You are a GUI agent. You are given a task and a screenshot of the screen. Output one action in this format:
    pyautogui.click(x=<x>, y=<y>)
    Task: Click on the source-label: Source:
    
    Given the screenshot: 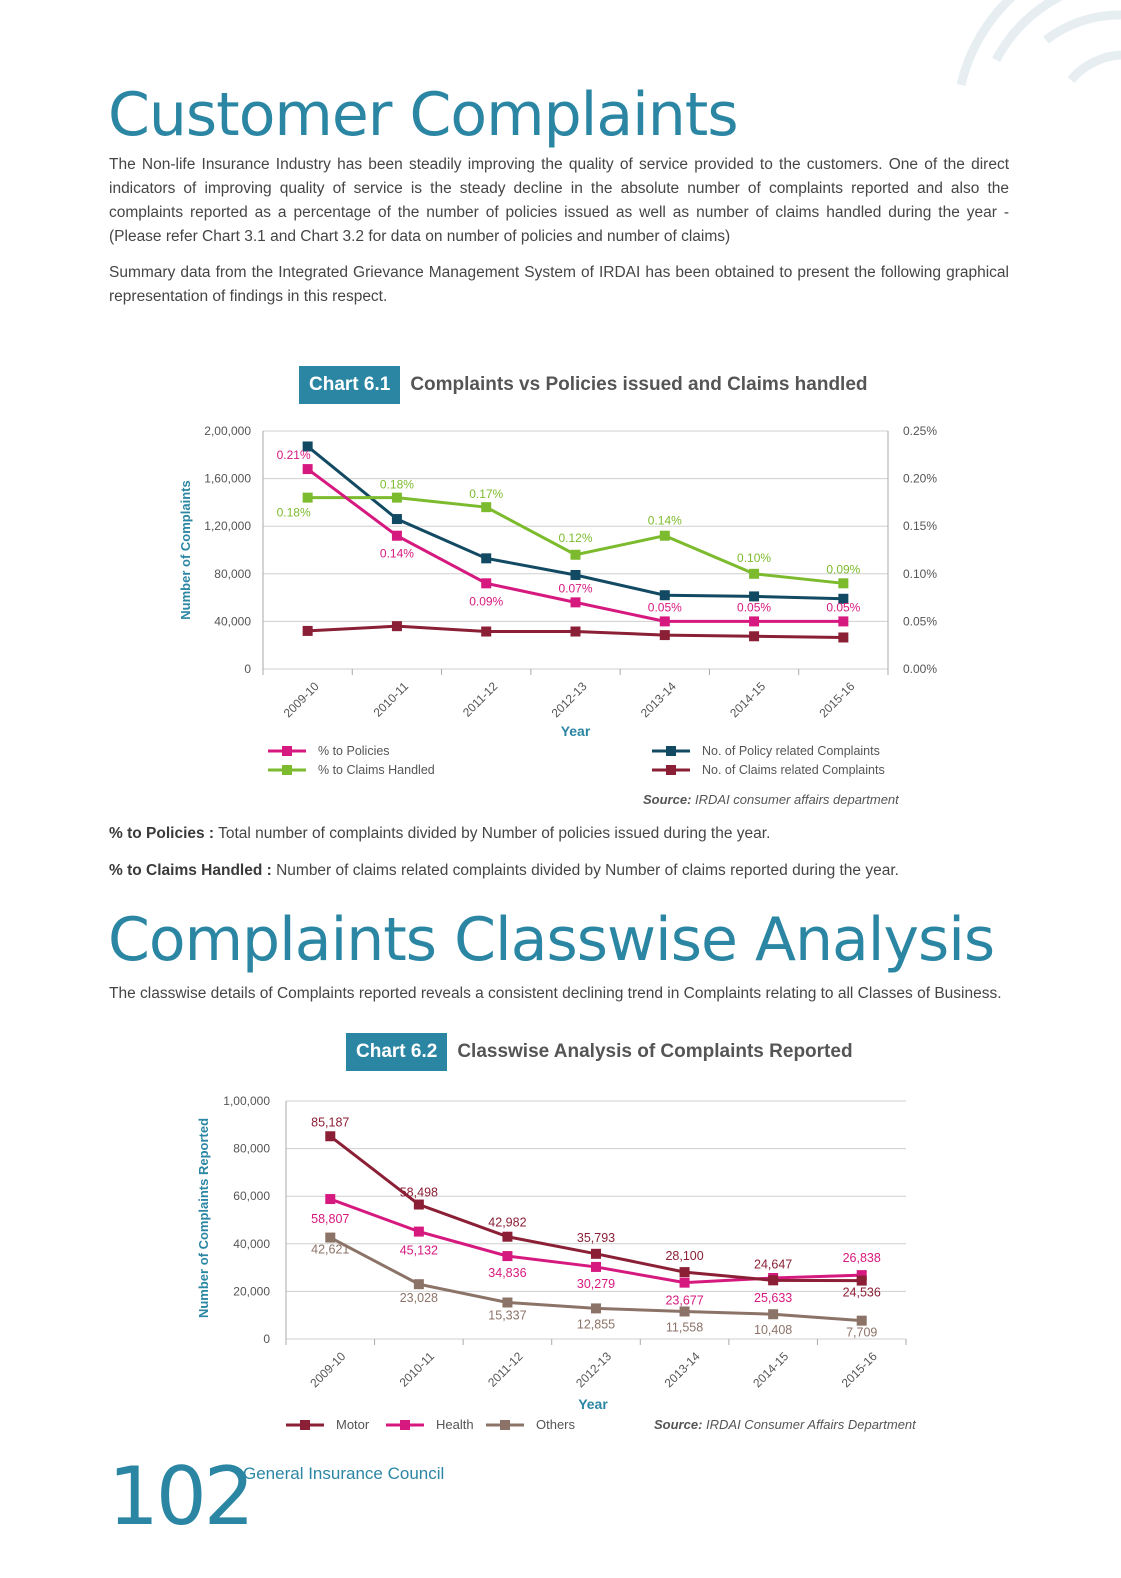 What is the action you would take?
    pyautogui.click(x=678, y=1424)
    